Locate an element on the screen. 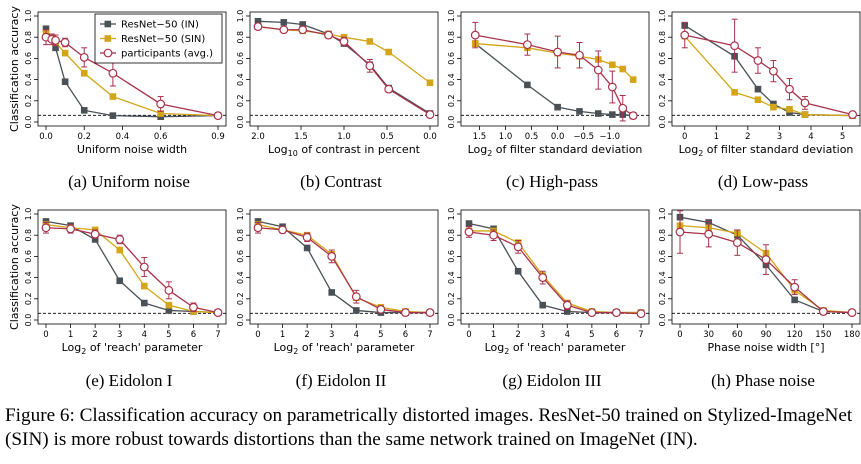 The height and width of the screenshot is (464, 861). subfigure-caption-b: (b) Contrast is located at coordinates (341, 181).